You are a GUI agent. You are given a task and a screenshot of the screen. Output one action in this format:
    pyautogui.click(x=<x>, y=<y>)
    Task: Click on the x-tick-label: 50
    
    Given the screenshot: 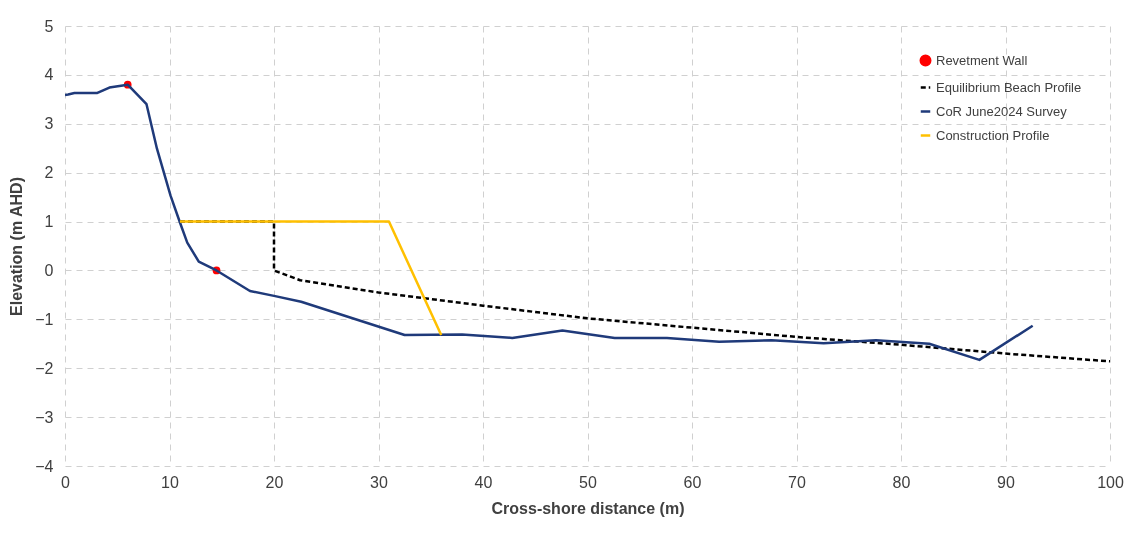 What is the action you would take?
    pyautogui.click(x=588, y=482)
    